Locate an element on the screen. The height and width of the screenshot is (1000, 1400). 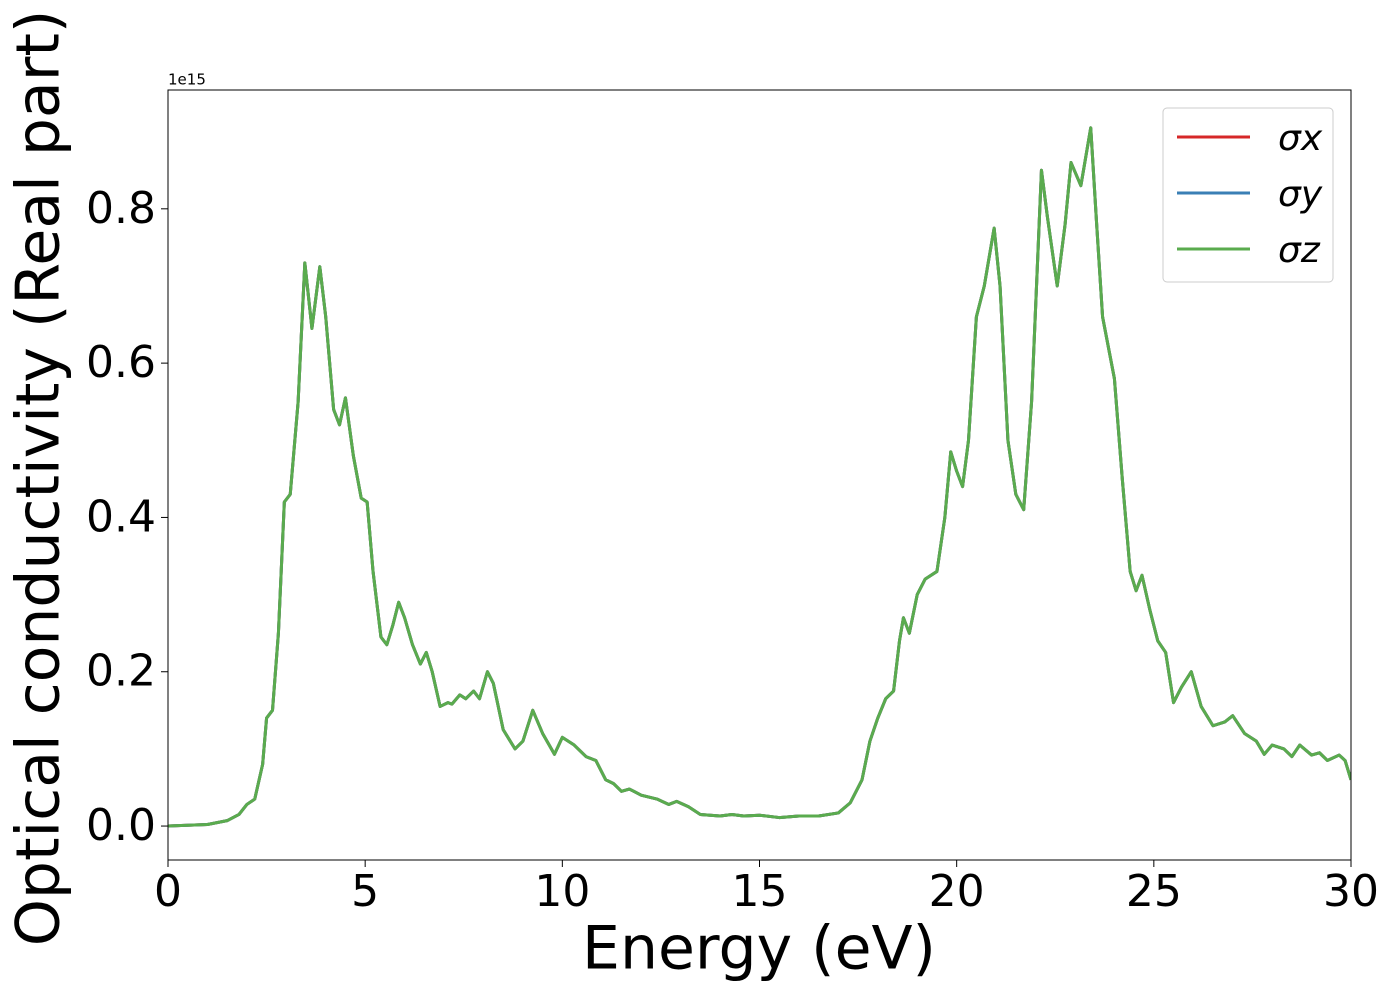
y-tick-label: 0.0 is located at coordinates (121, 825).